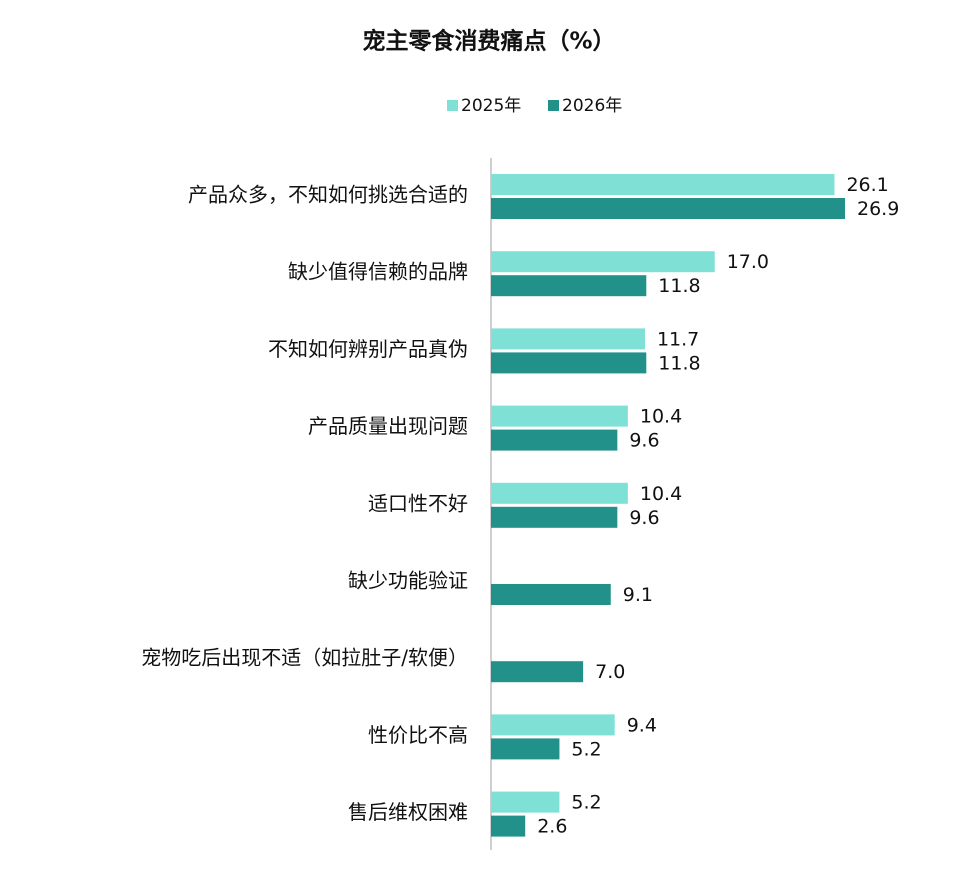  I want to click on chart-title: 宠主零食消费痛点（%）, so click(488, 41).